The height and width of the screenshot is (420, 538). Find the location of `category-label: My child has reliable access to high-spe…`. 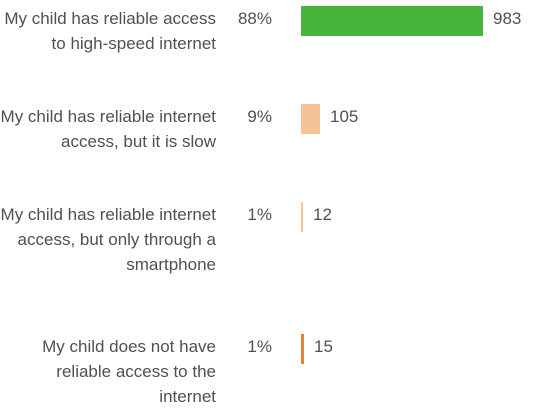

category-label: My child has reliable access to high-spe… is located at coordinates (110, 31).